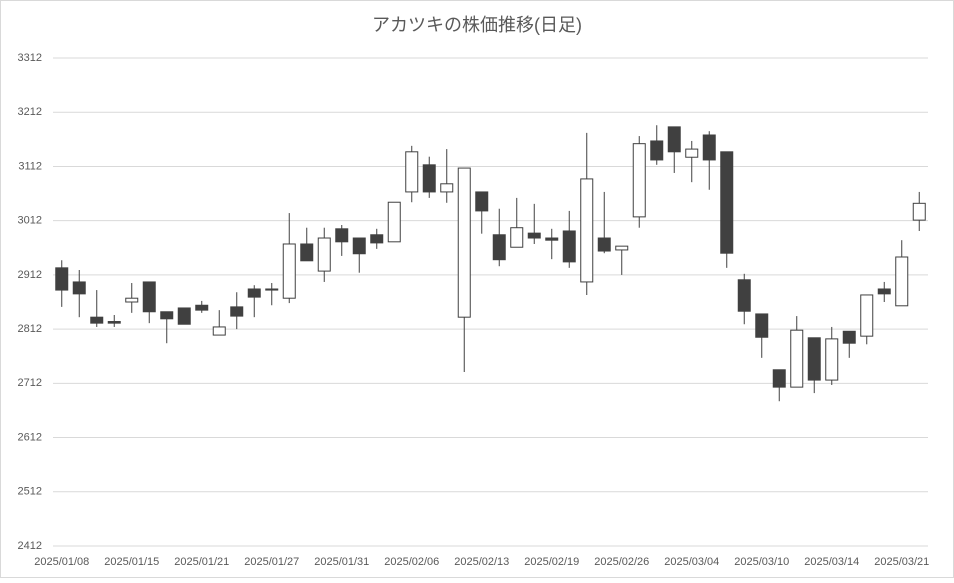 This screenshot has width=954, height=583. I want to click on y-tick-label: 2612, so click(30, 437).